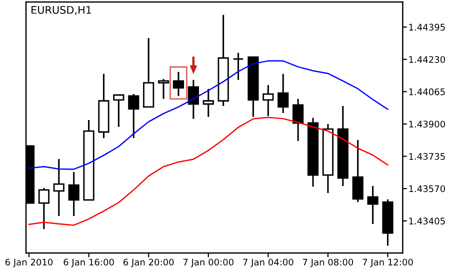 The width and height of the screenshot is (455, 273). I want to click on x-tick-label: 6 Jan 2010, so click(29, 263).